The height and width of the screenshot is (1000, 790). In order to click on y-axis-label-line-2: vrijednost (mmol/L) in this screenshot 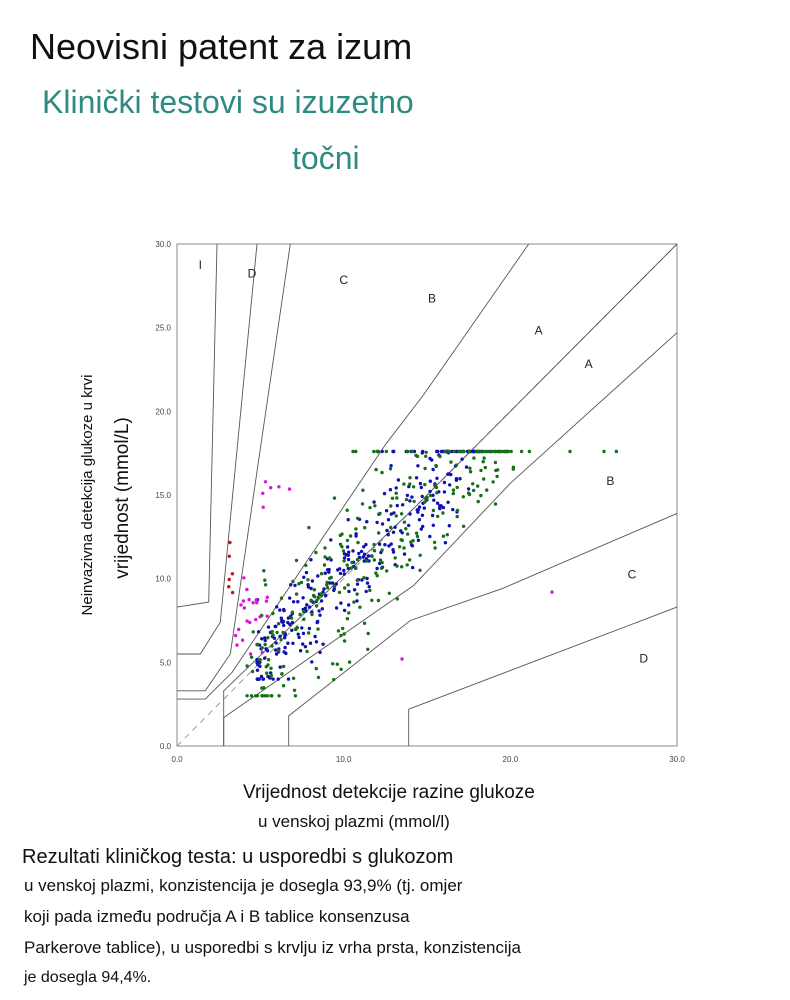, I will do `click(122, 498)`.